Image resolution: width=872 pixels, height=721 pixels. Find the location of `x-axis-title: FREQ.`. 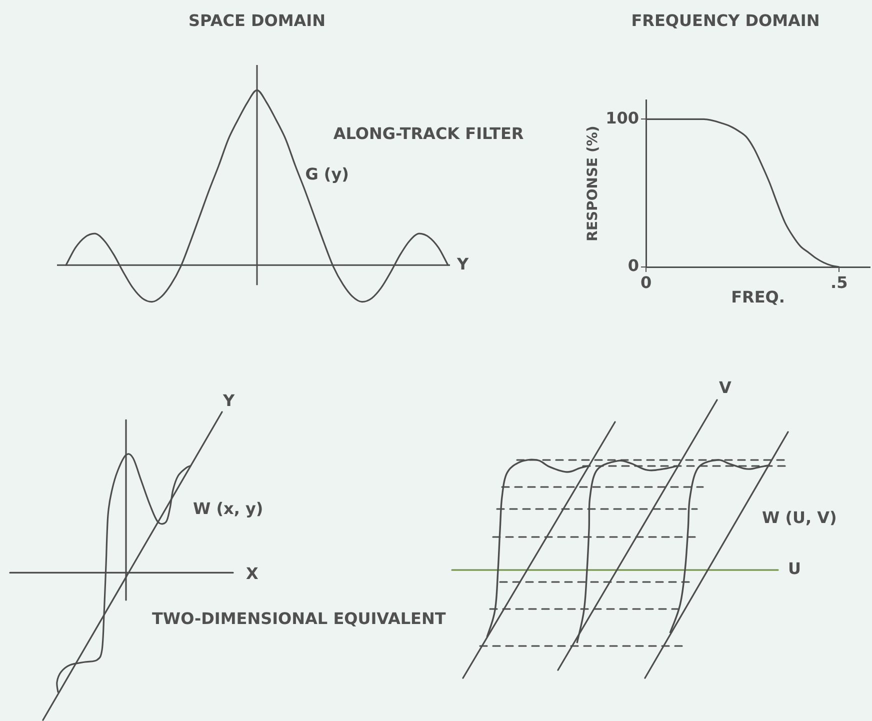

x-axis-title: FREQ. is located at coordinates (758, 297).